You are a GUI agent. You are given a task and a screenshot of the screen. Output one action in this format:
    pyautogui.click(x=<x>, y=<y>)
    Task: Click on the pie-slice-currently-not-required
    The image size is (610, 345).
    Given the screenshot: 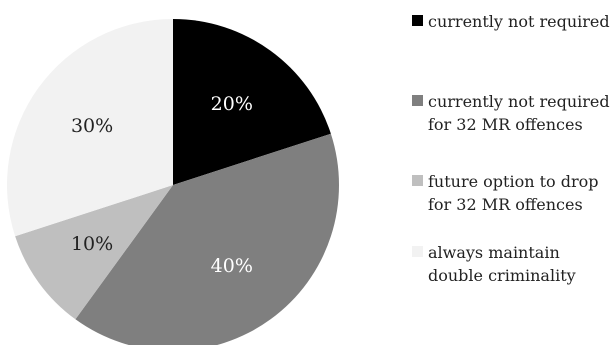 What is the action you would take?
    pyautogui.click(x=252, y=102)
    